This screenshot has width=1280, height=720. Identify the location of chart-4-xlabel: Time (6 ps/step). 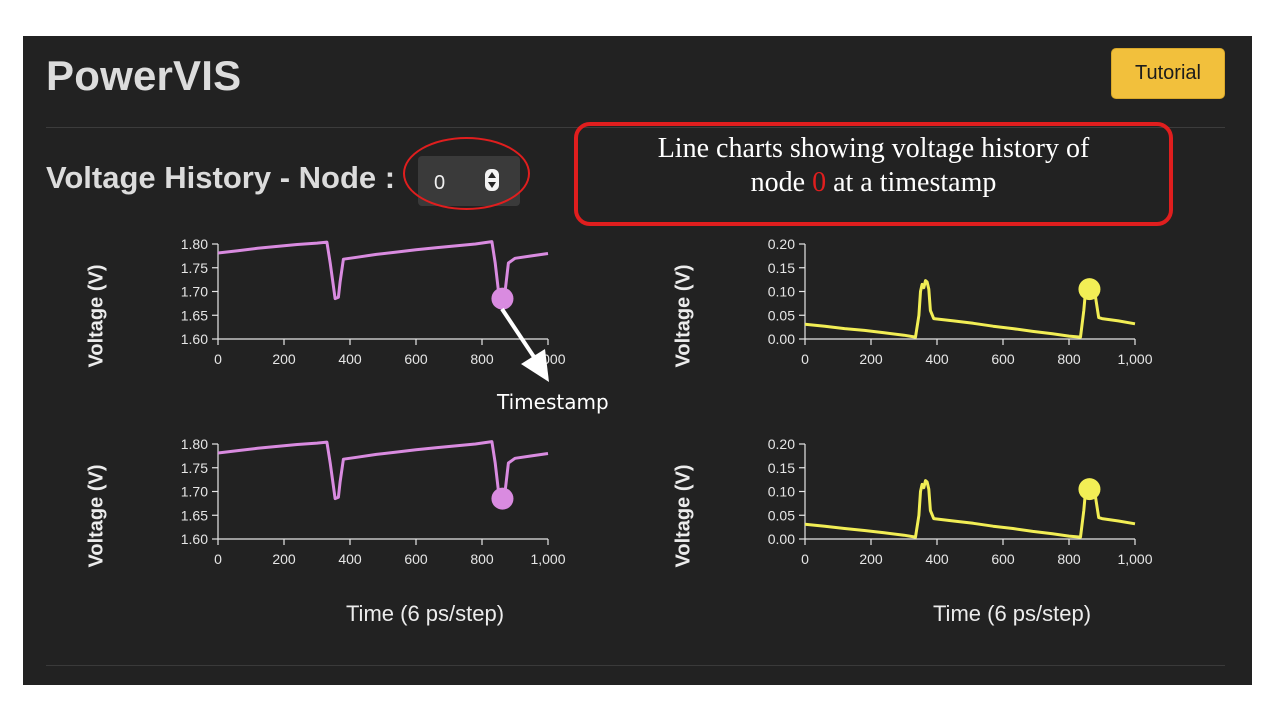
(1012, 613).